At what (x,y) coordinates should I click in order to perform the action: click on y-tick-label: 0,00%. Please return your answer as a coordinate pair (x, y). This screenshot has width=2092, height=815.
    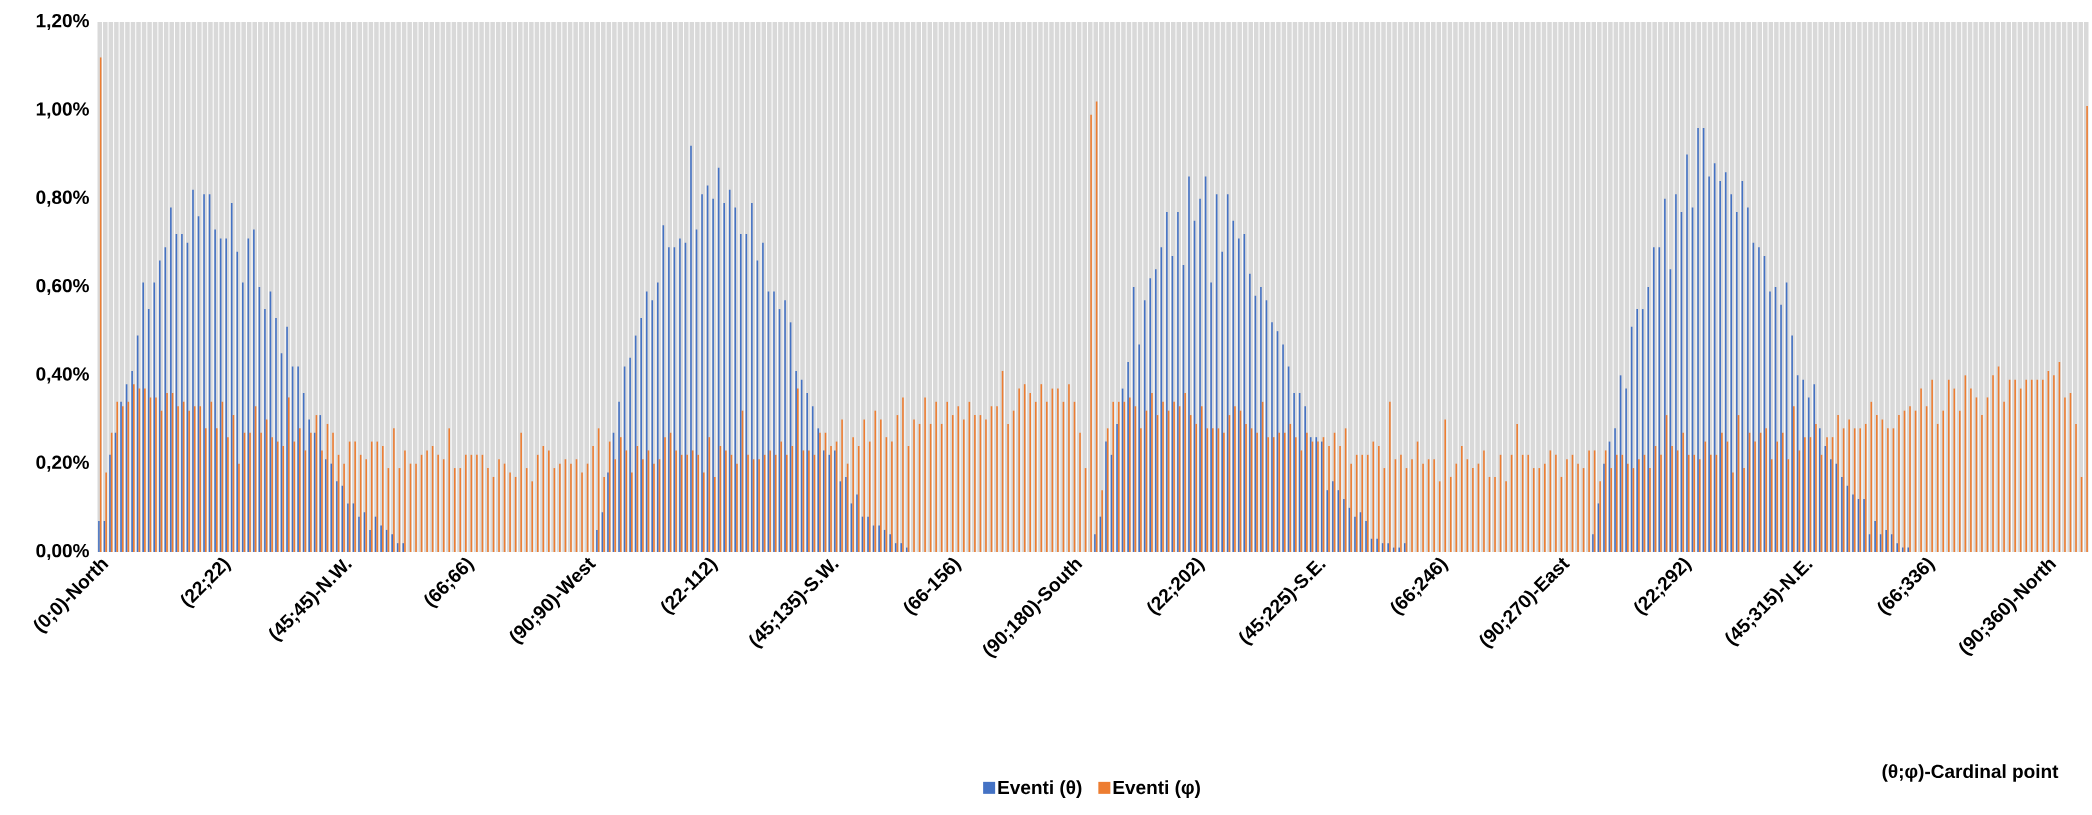
    Looking at the image, I should click on (62, 552).